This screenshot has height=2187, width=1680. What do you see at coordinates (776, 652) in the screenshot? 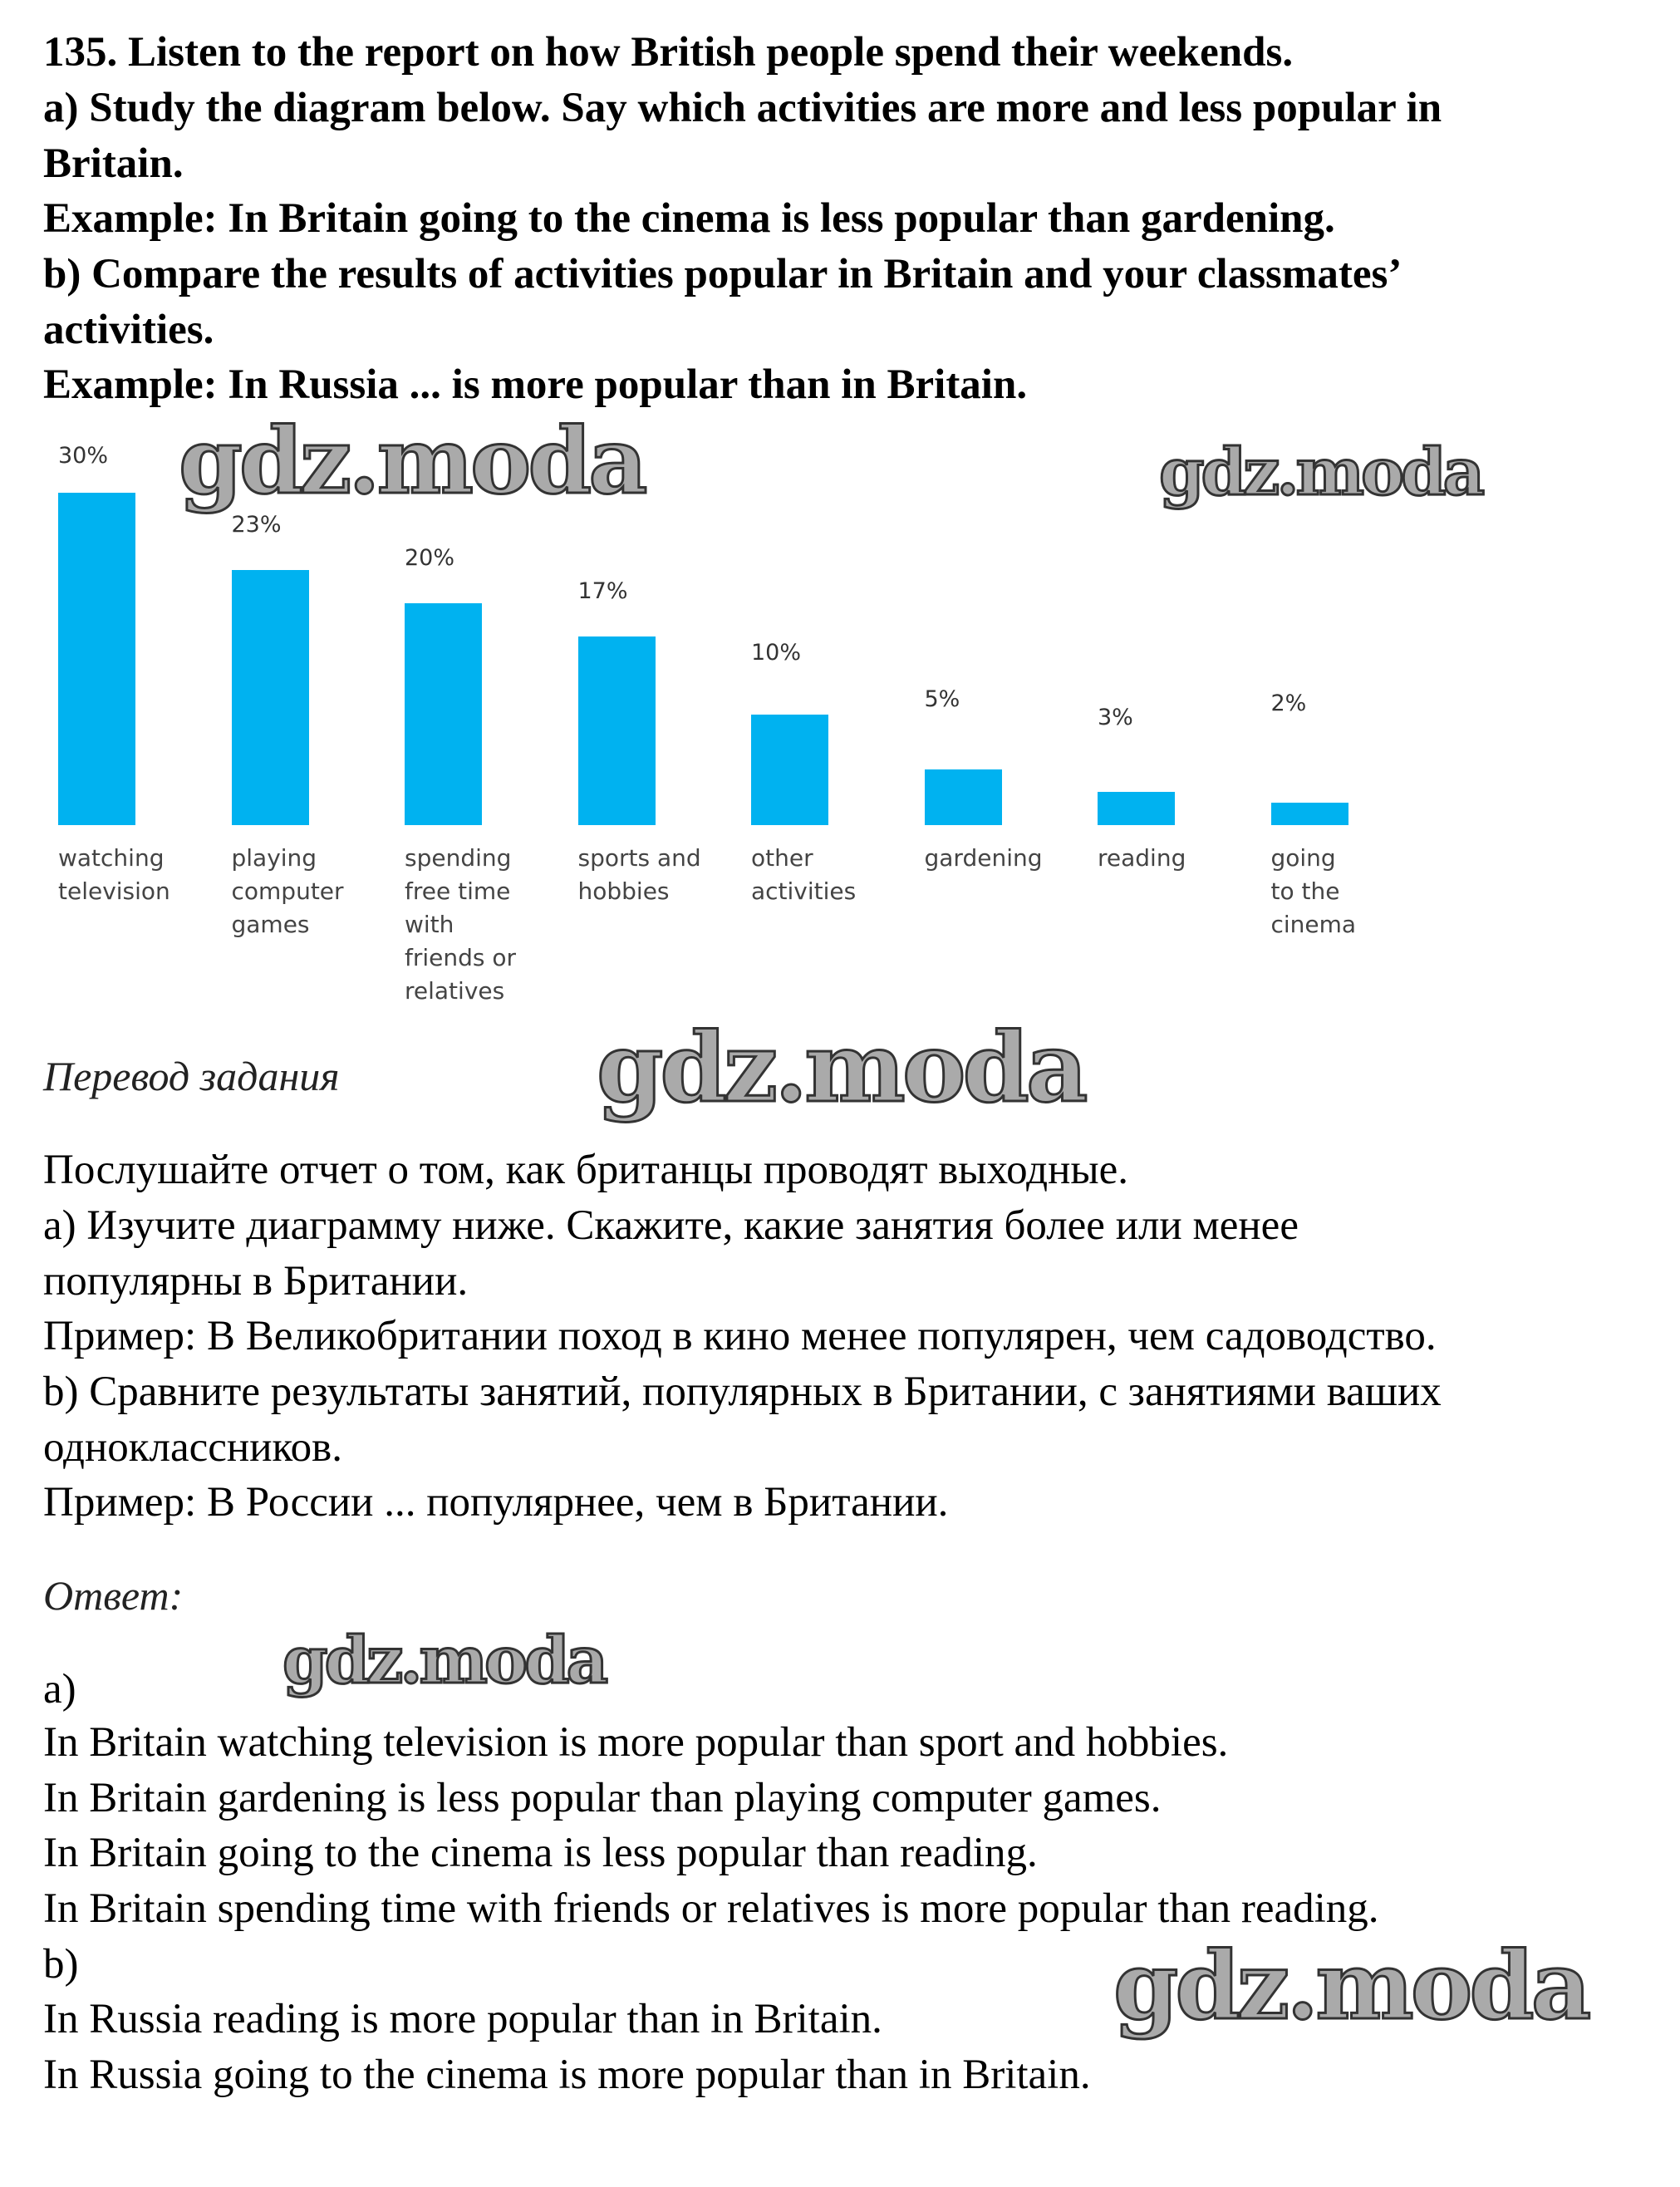
I see `value-label: 10%` at bounding box center [776, 652].